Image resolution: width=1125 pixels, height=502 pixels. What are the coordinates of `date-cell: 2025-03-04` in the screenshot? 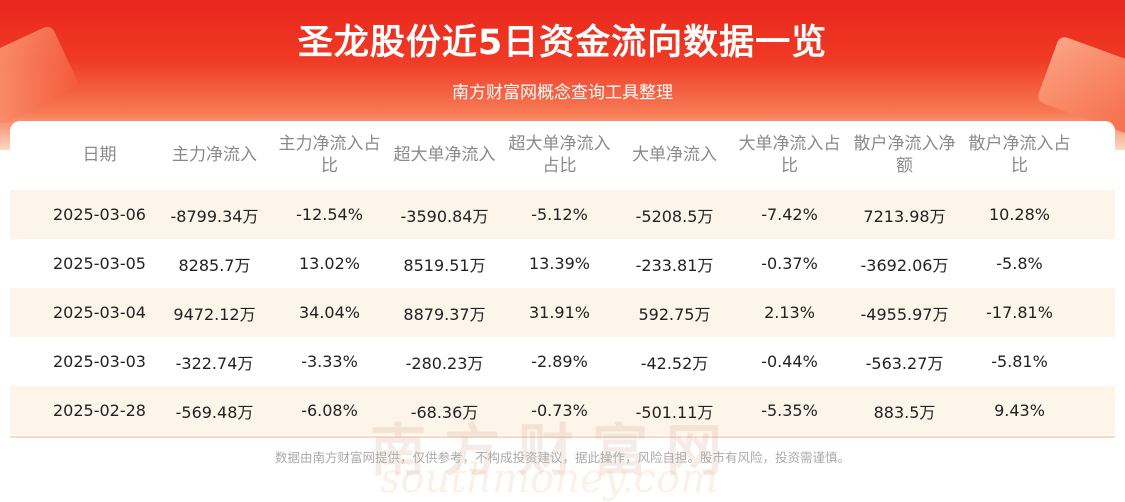 It's located at (99, 312).